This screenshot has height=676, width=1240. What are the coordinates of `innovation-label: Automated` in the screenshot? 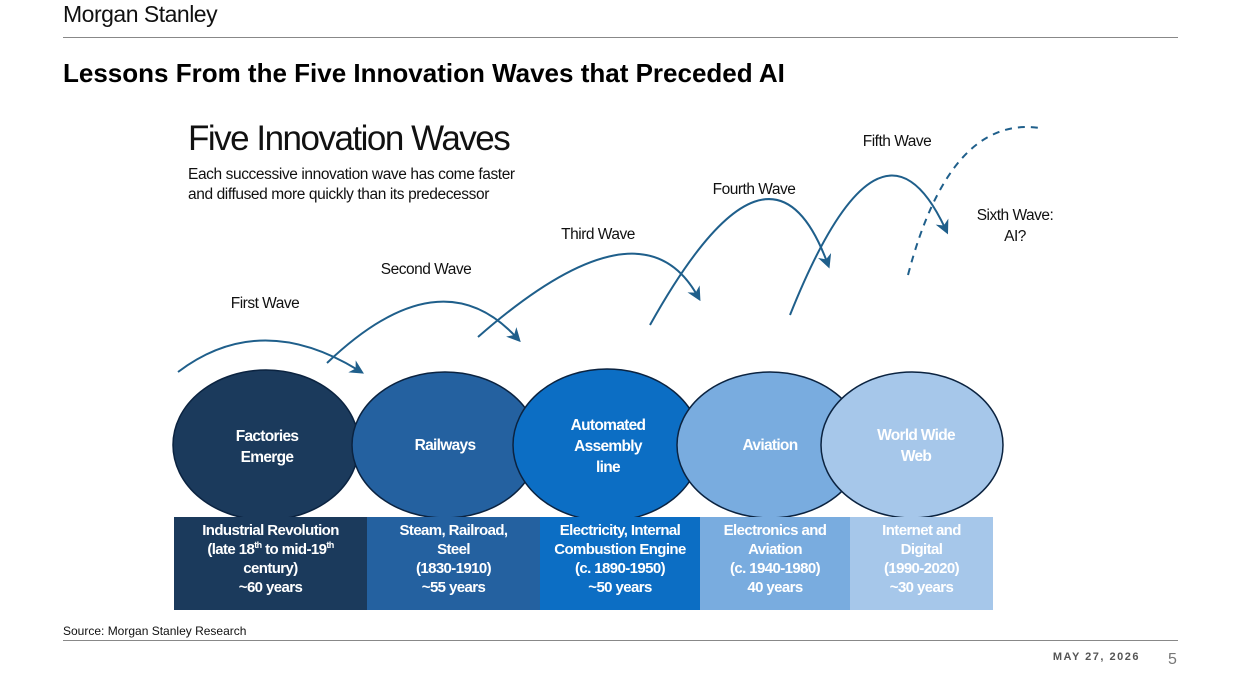 It's located at (608, 425).